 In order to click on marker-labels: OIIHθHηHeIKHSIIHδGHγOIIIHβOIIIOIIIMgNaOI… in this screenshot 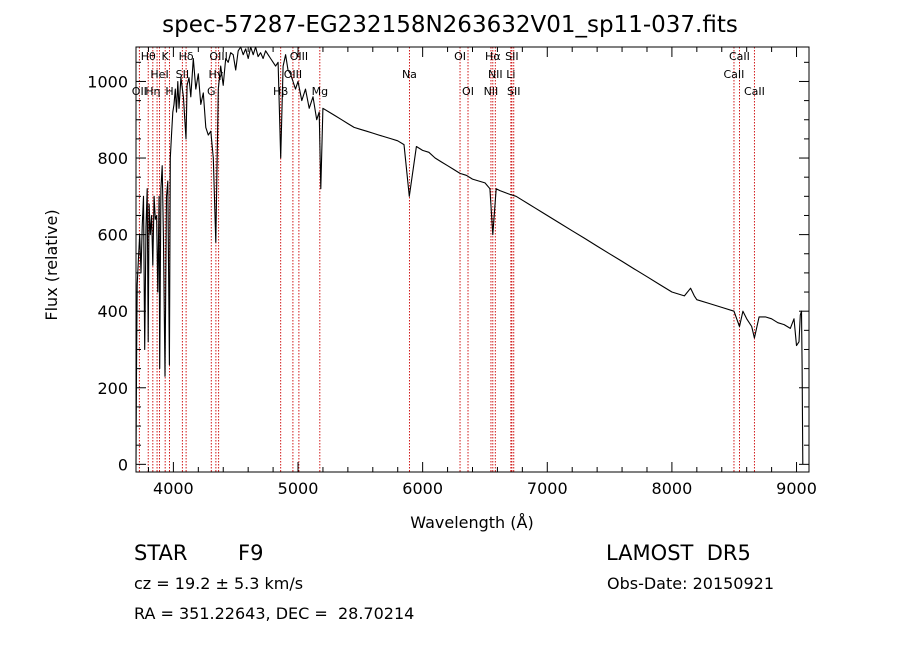, I will do `click(448, 74)`.